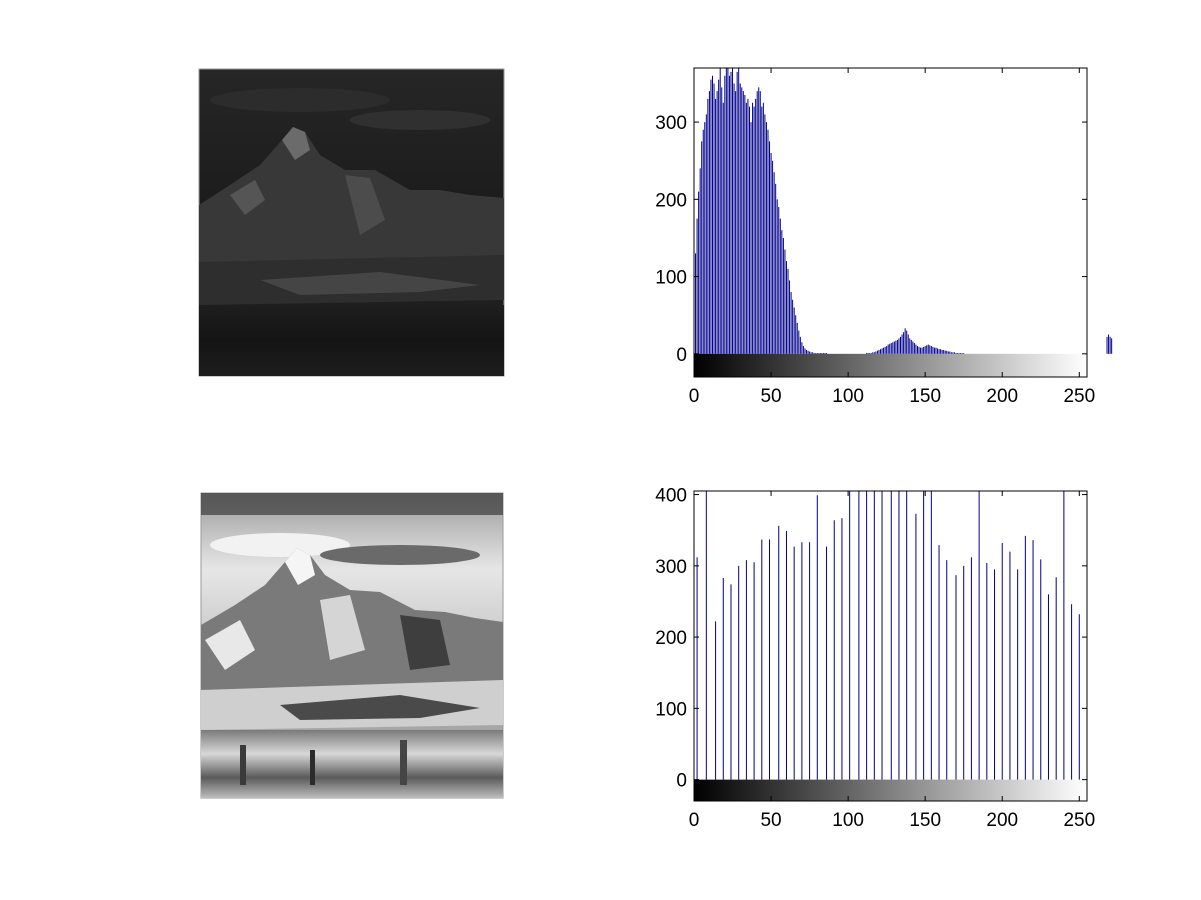  I want to click on equalized-image, so click(352, 645).